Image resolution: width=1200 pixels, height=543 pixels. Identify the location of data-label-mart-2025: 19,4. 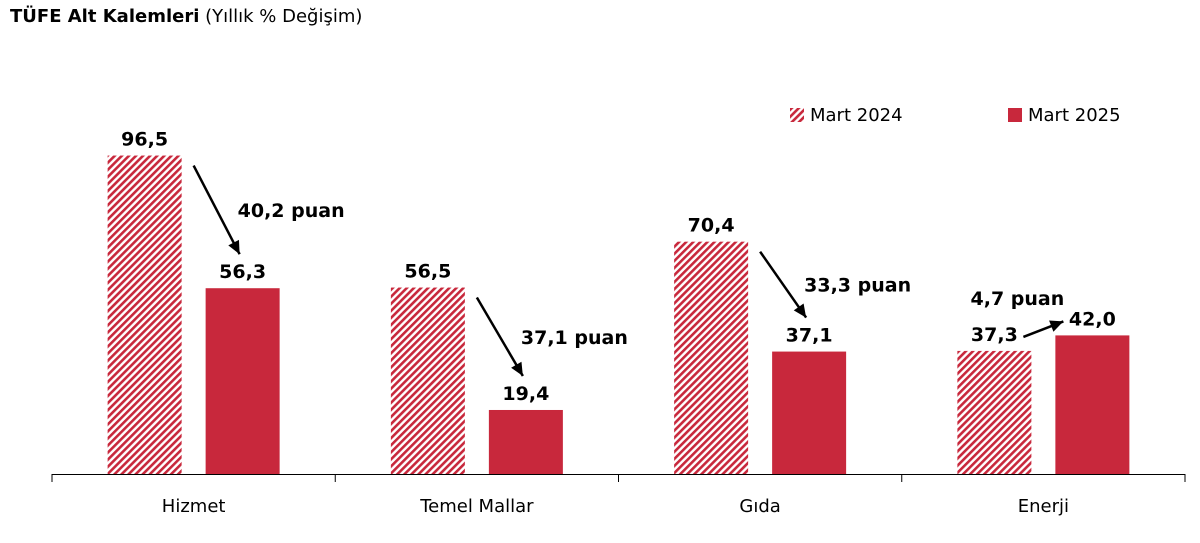
(525, 394).